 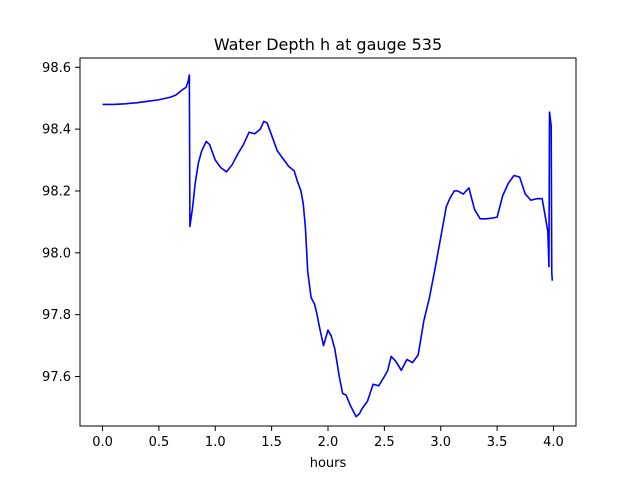 I want to click on x-tick-label: 3.0, so click(x=440, y=442).